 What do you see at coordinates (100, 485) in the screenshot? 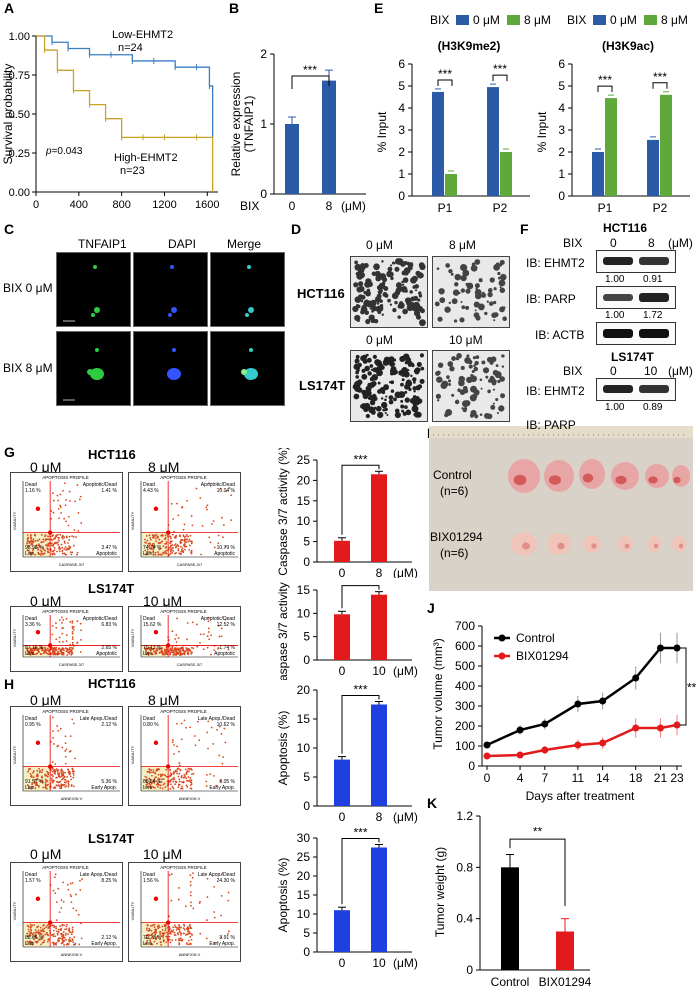
I see `flow-q-tr-name: Apoptotic/Dead` at bounding box center [100, 485].